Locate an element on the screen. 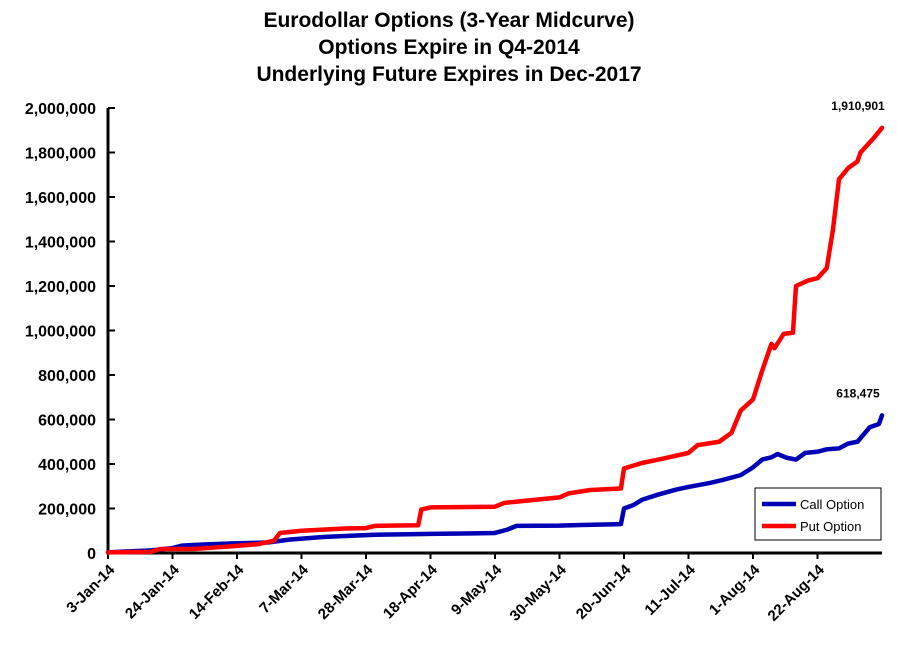 Image resolution: width=897 pixels, height=646 pixels. y-tick-label: 1,800,000 is located at coordinates (60, 154).